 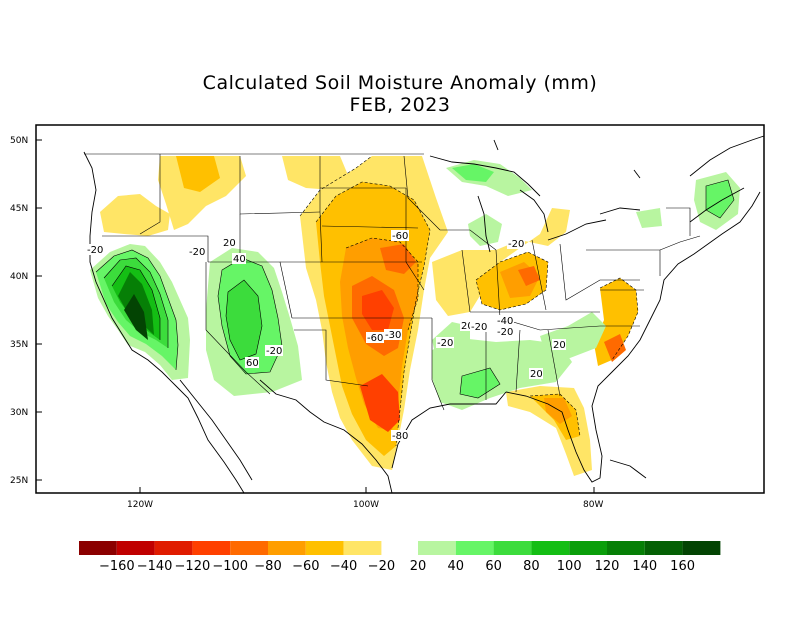 What do you see at coordinates (480, 383) in the screenshot?
I see `gulf-coast-wet-core` at bounding box center [480, 383].